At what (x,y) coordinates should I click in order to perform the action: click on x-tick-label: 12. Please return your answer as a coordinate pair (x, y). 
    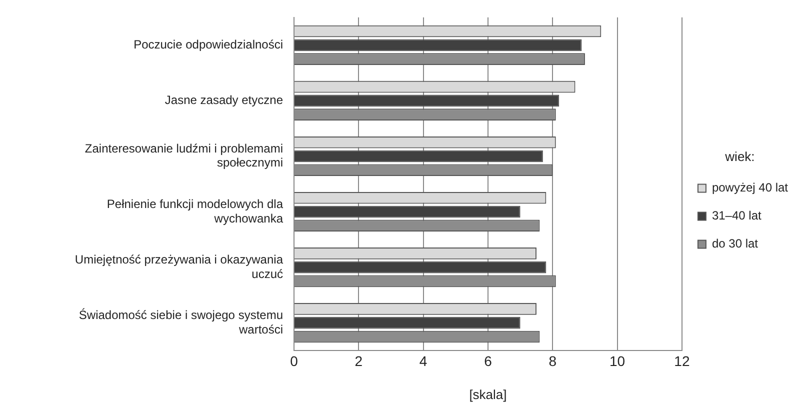
    Looking at the image, I should click on (682, 360).